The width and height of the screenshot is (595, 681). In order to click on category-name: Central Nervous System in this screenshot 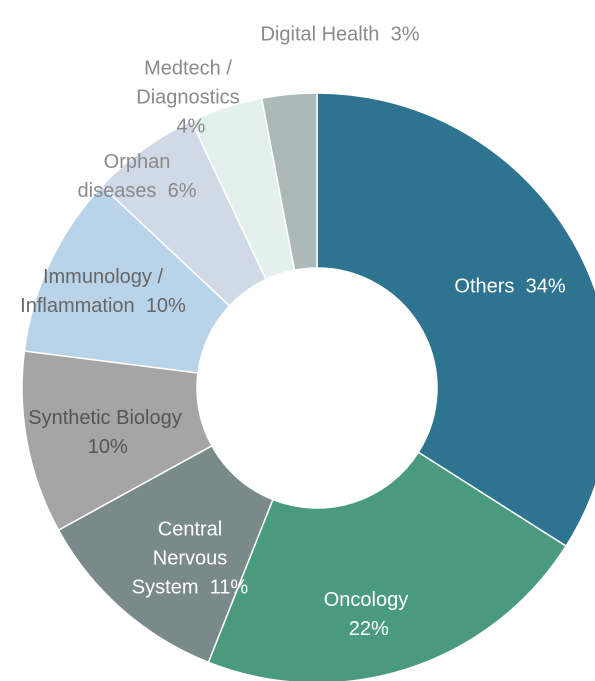, I will do `click(179, 558)`.